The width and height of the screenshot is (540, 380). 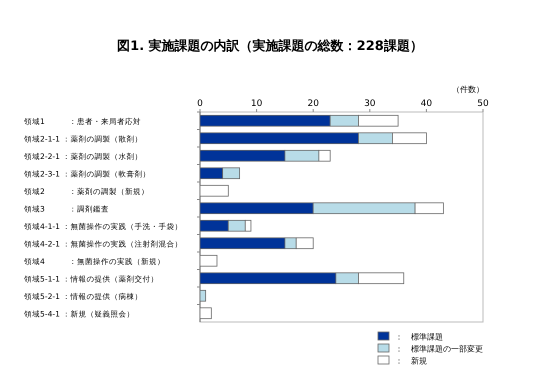 What do you see at coordinates (468, 89) in the screenshot?
I see `x-axis-title: （件数）` at bounding box center [468, 89].